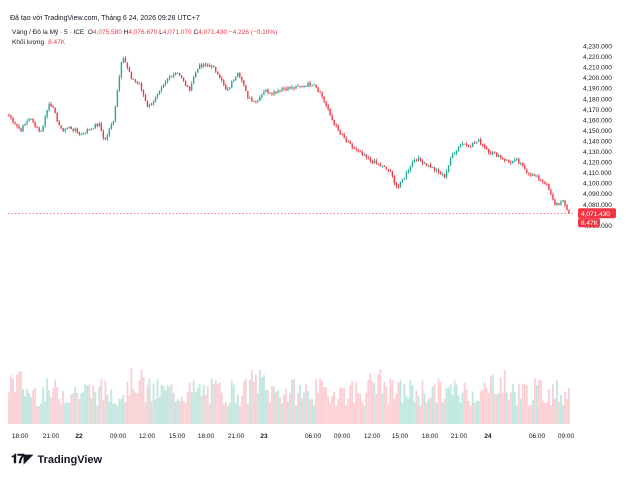 This screenshot has height=479, width=640. I want to click on y-tick-label: 4,130.000, so click(597, 152).